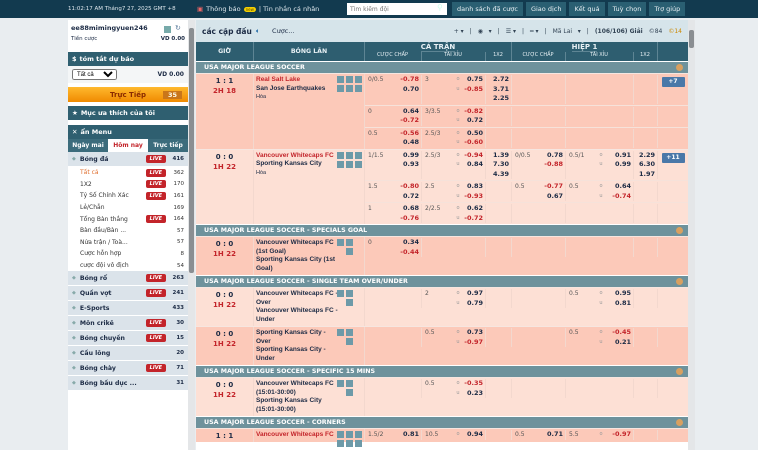  What do you see at coordinates (128, 279) in the screenshot?
I see `sport-item: ◆ Bóng rổ LIVE 263` at bounding box center [128, 279].